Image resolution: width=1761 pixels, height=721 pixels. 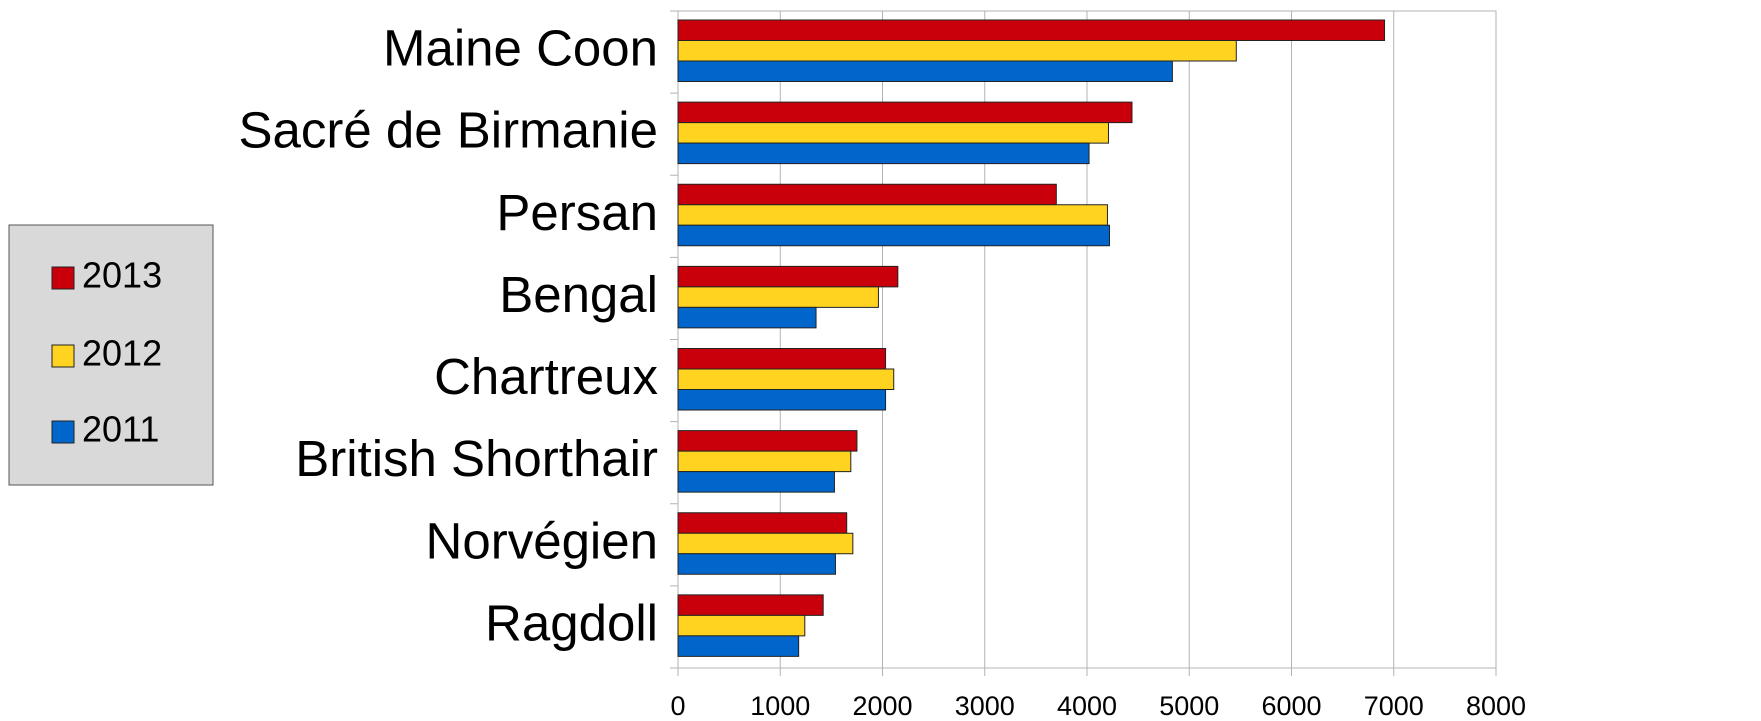 I want to click on legend-box, so click(x=111, y=355).